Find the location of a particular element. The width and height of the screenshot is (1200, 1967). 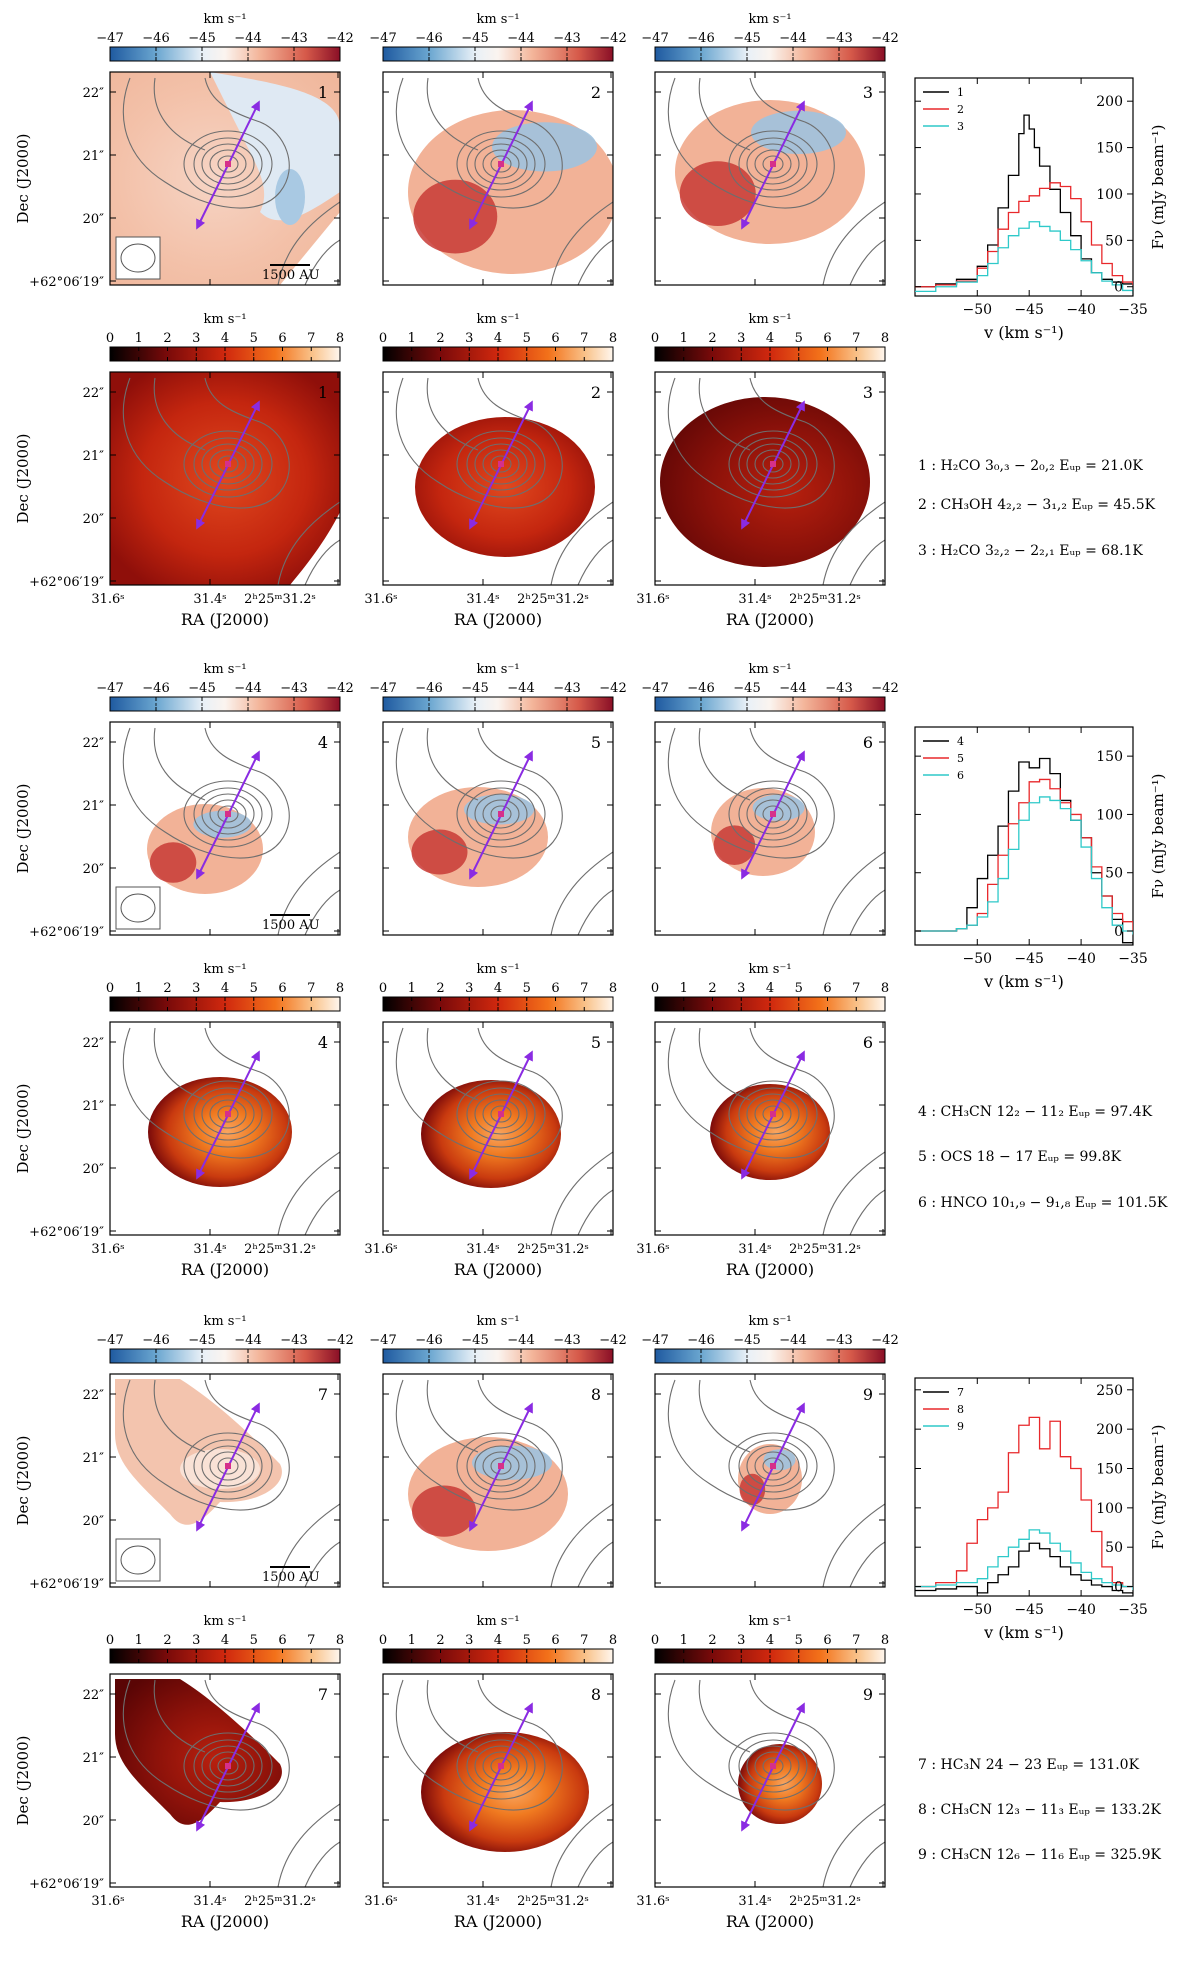

beam-box is located at coordinates (138, 908).